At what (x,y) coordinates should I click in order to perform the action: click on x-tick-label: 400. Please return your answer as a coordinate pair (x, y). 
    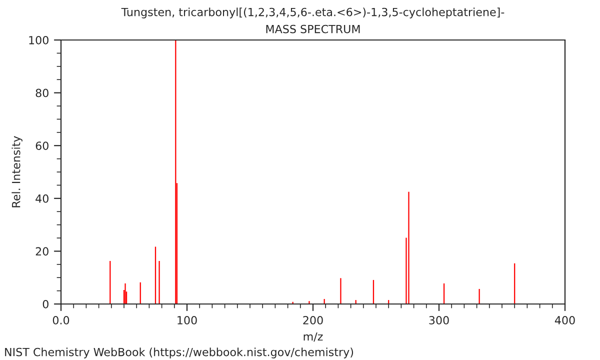
    Looking at the image, I should click on (564, 320).